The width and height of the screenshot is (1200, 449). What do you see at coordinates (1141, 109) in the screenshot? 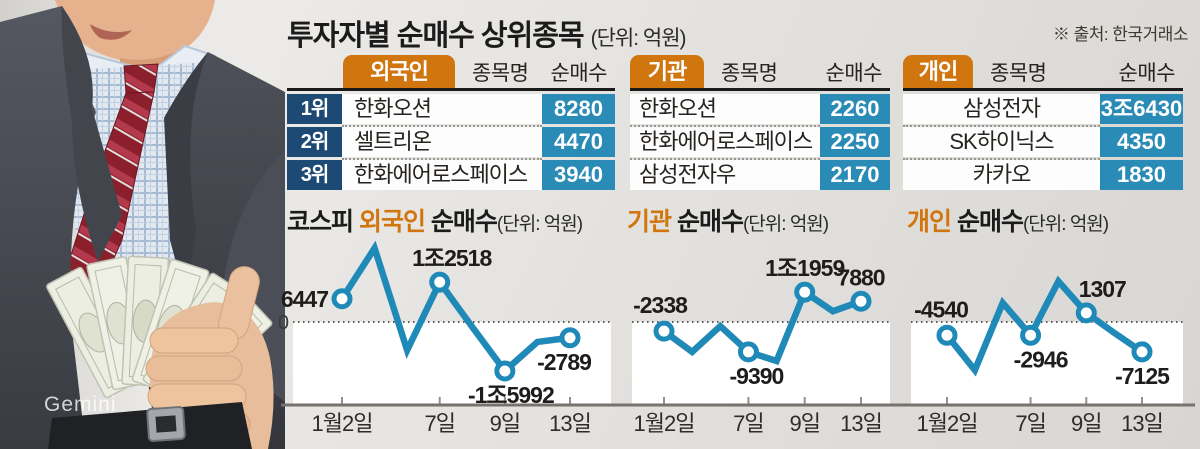
I see `netbuy-value: 3조6430` at bounding box center [1141, 109].